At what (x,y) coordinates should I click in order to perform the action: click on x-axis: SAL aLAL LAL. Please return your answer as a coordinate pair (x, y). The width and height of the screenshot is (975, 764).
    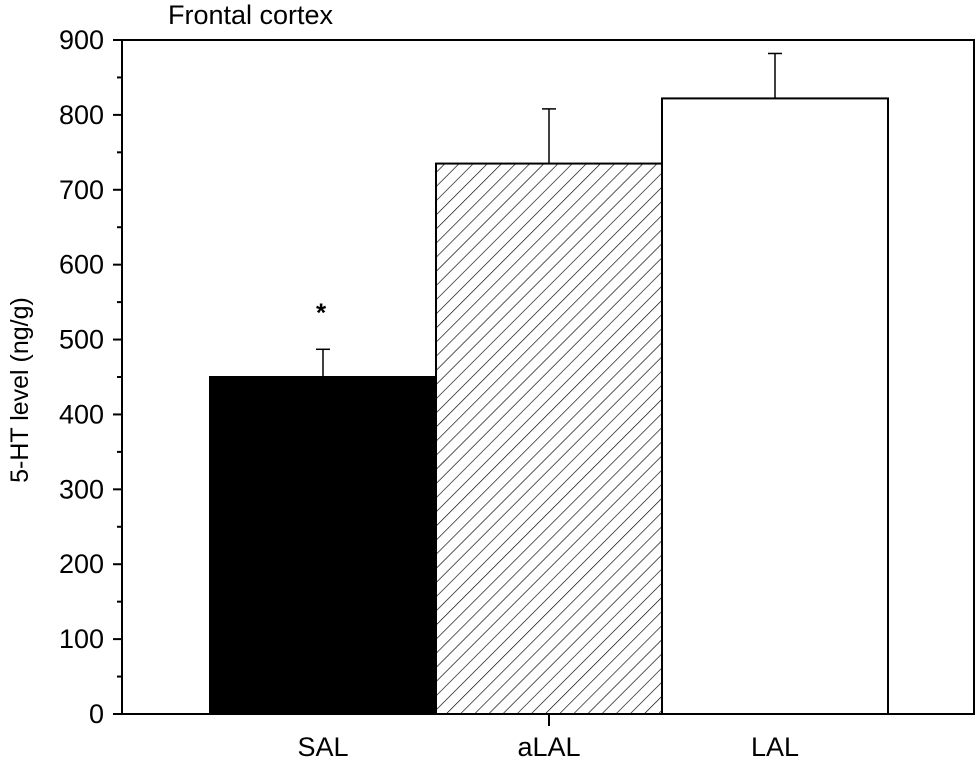
    Looking at the image, I should click on (548, 738).